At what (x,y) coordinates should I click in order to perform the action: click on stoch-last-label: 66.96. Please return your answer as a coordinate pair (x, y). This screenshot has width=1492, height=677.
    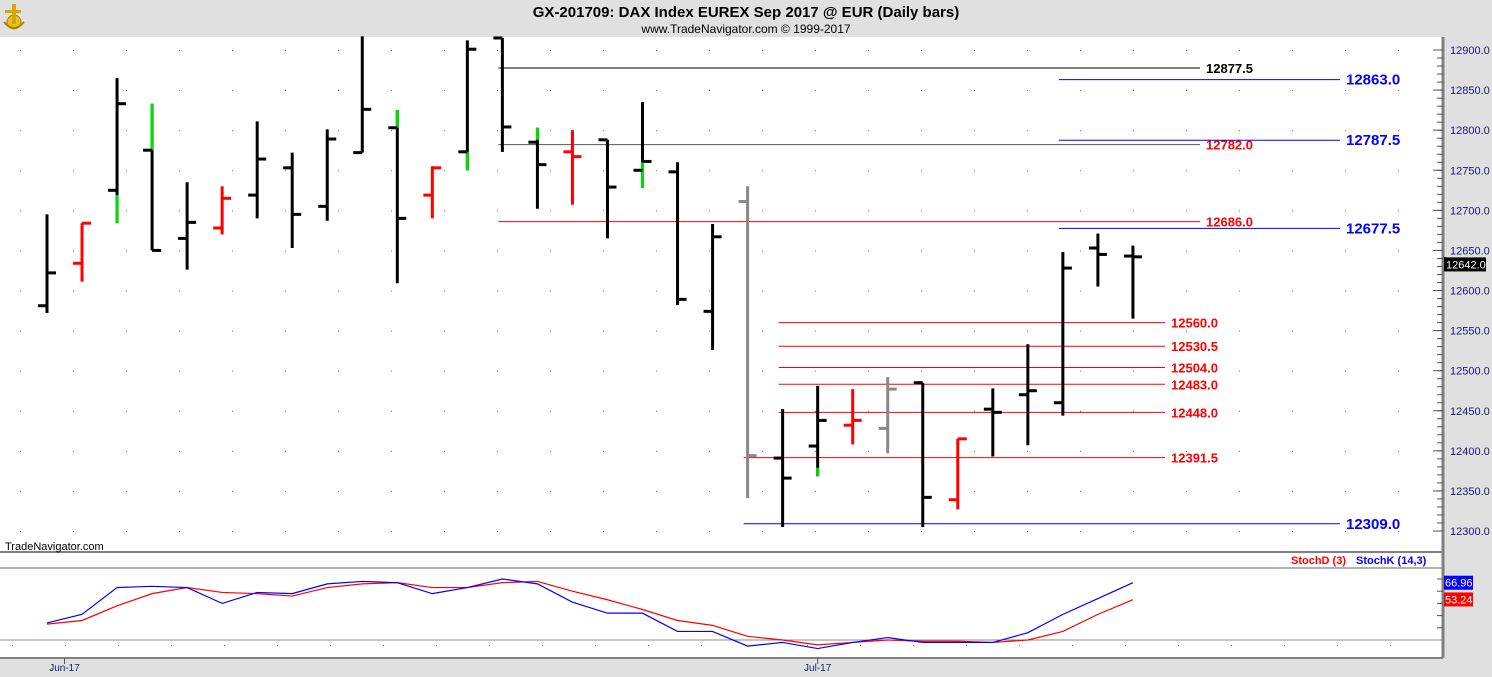
    Looking at the image, I should click on (1459, 584).